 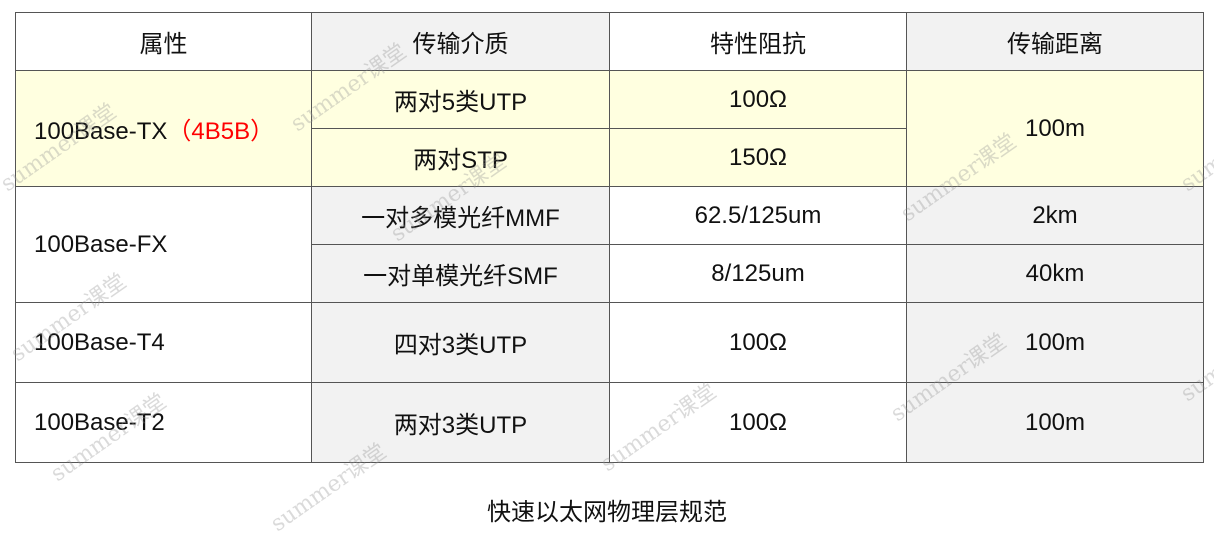 I want to click on header-row: 属性 传输介质 特性阻抗 传输距离, so click(x=609, y=41).